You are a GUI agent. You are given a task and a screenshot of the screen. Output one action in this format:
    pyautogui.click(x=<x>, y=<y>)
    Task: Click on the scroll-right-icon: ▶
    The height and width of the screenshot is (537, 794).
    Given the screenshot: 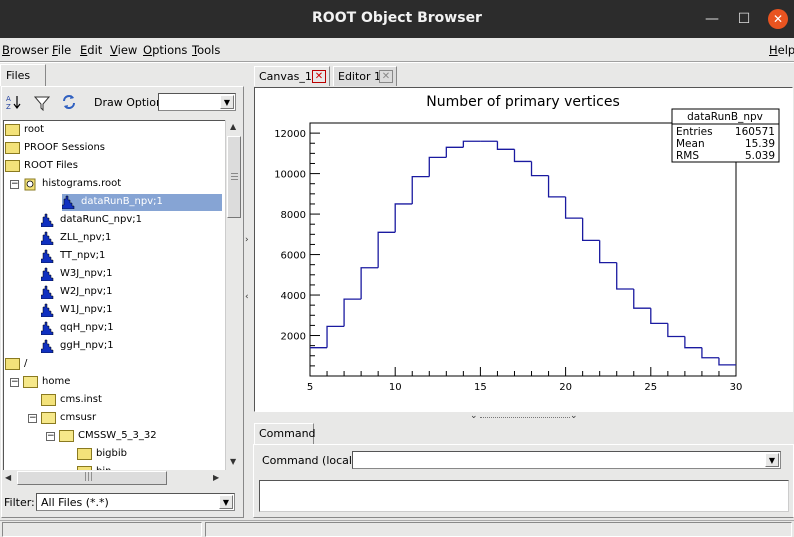 What is the action you would take?
    pyautogui.click(x=216, y=477)
    